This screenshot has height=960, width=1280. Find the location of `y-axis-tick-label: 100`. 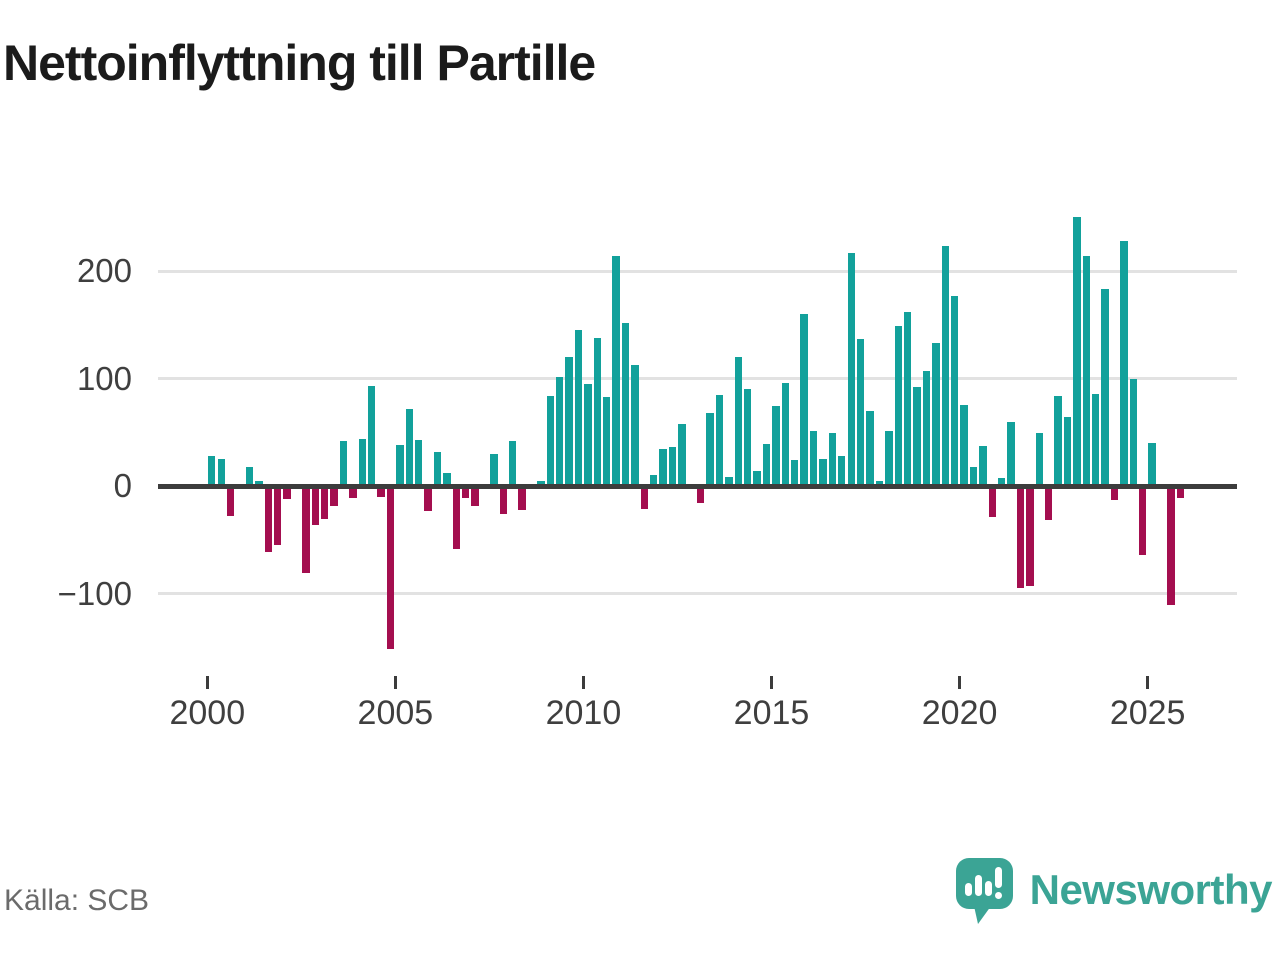

y-axis-tick-label: 100 is located at coordinates (104, 378).